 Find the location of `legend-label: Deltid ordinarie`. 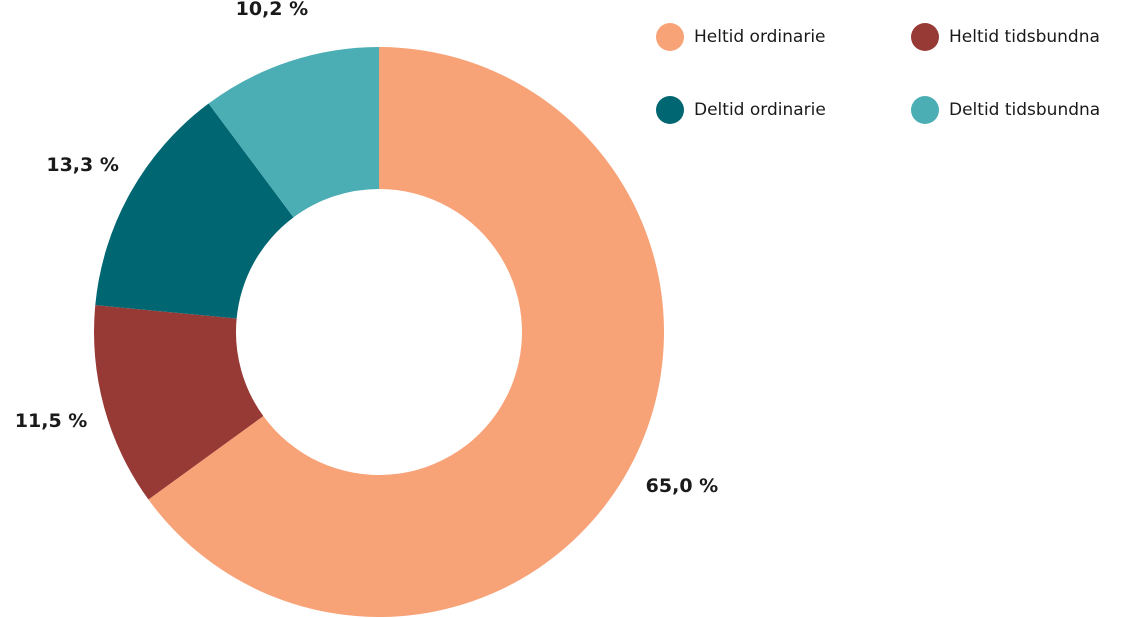

legend-label: Deltid ordinarie is located at coordinates (760, 110).